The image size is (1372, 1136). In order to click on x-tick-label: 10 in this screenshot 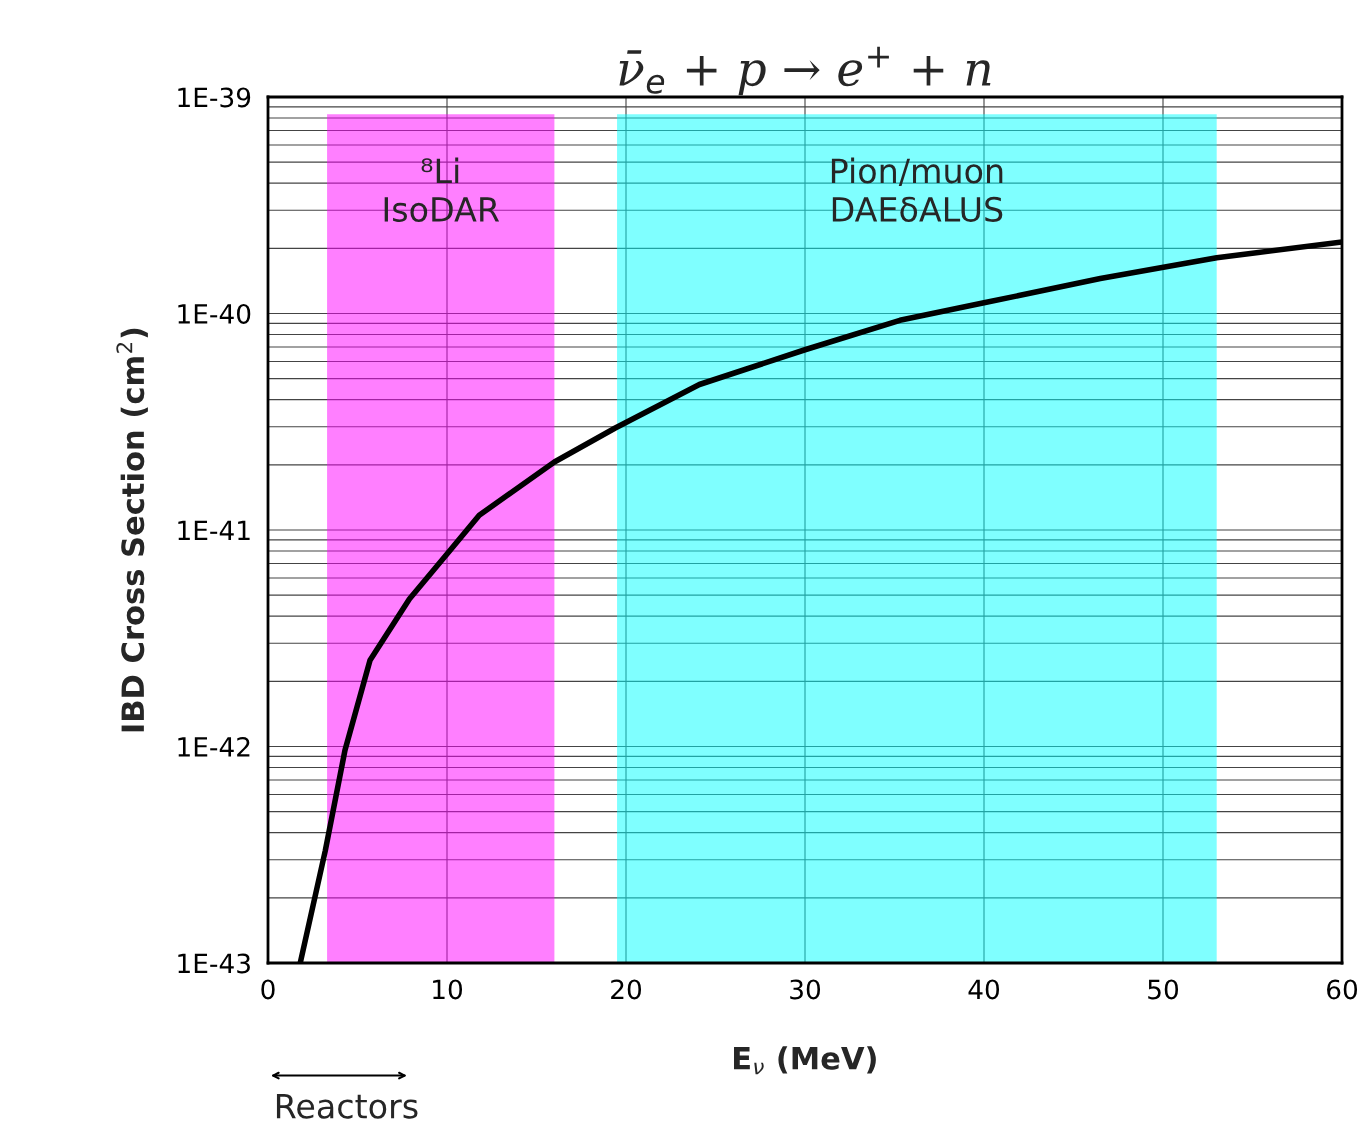, I will do `click(448, 989)`.